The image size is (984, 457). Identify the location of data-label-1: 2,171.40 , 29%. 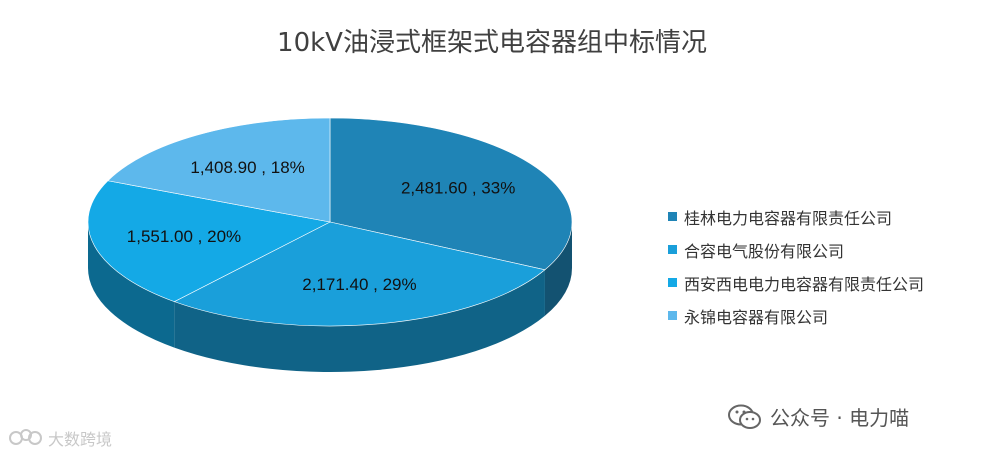
(359, 284).